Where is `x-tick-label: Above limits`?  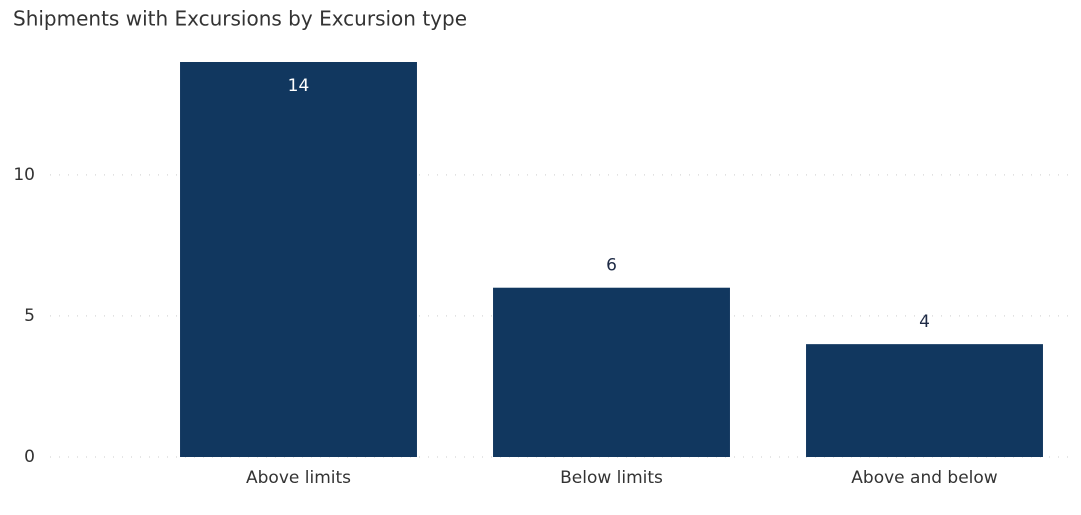 x-tick-label: Above limits is located at coordinates (298, 478).